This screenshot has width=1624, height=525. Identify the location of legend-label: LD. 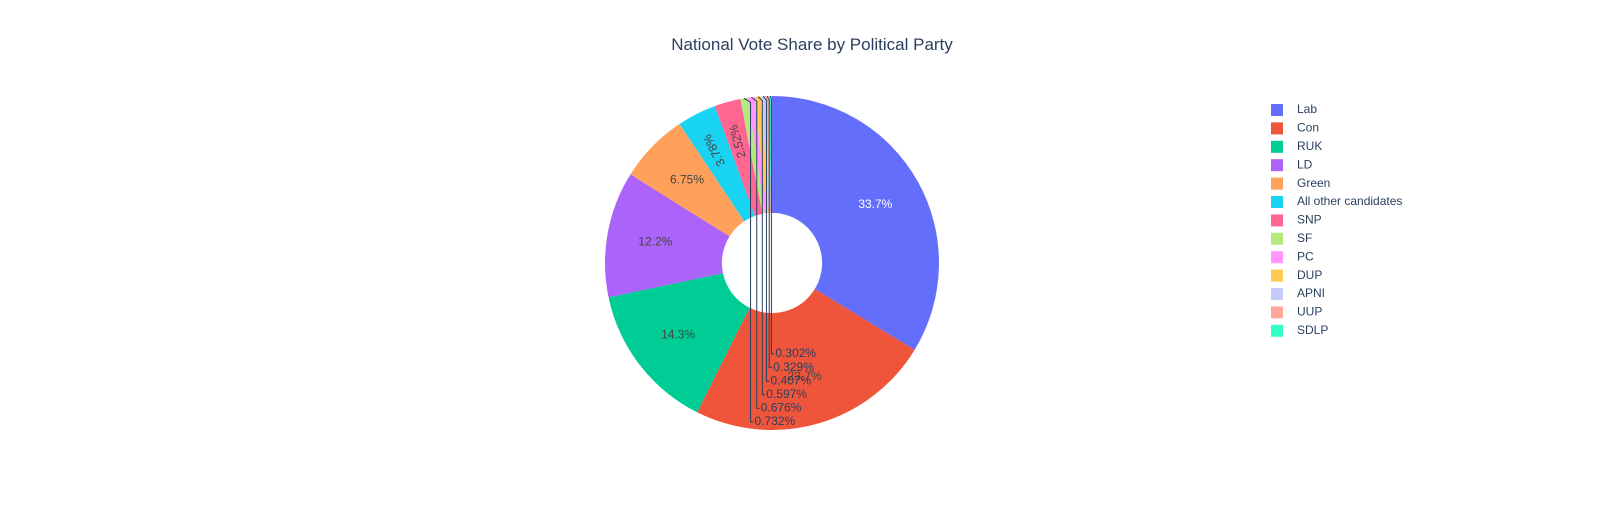
(1305, 164).